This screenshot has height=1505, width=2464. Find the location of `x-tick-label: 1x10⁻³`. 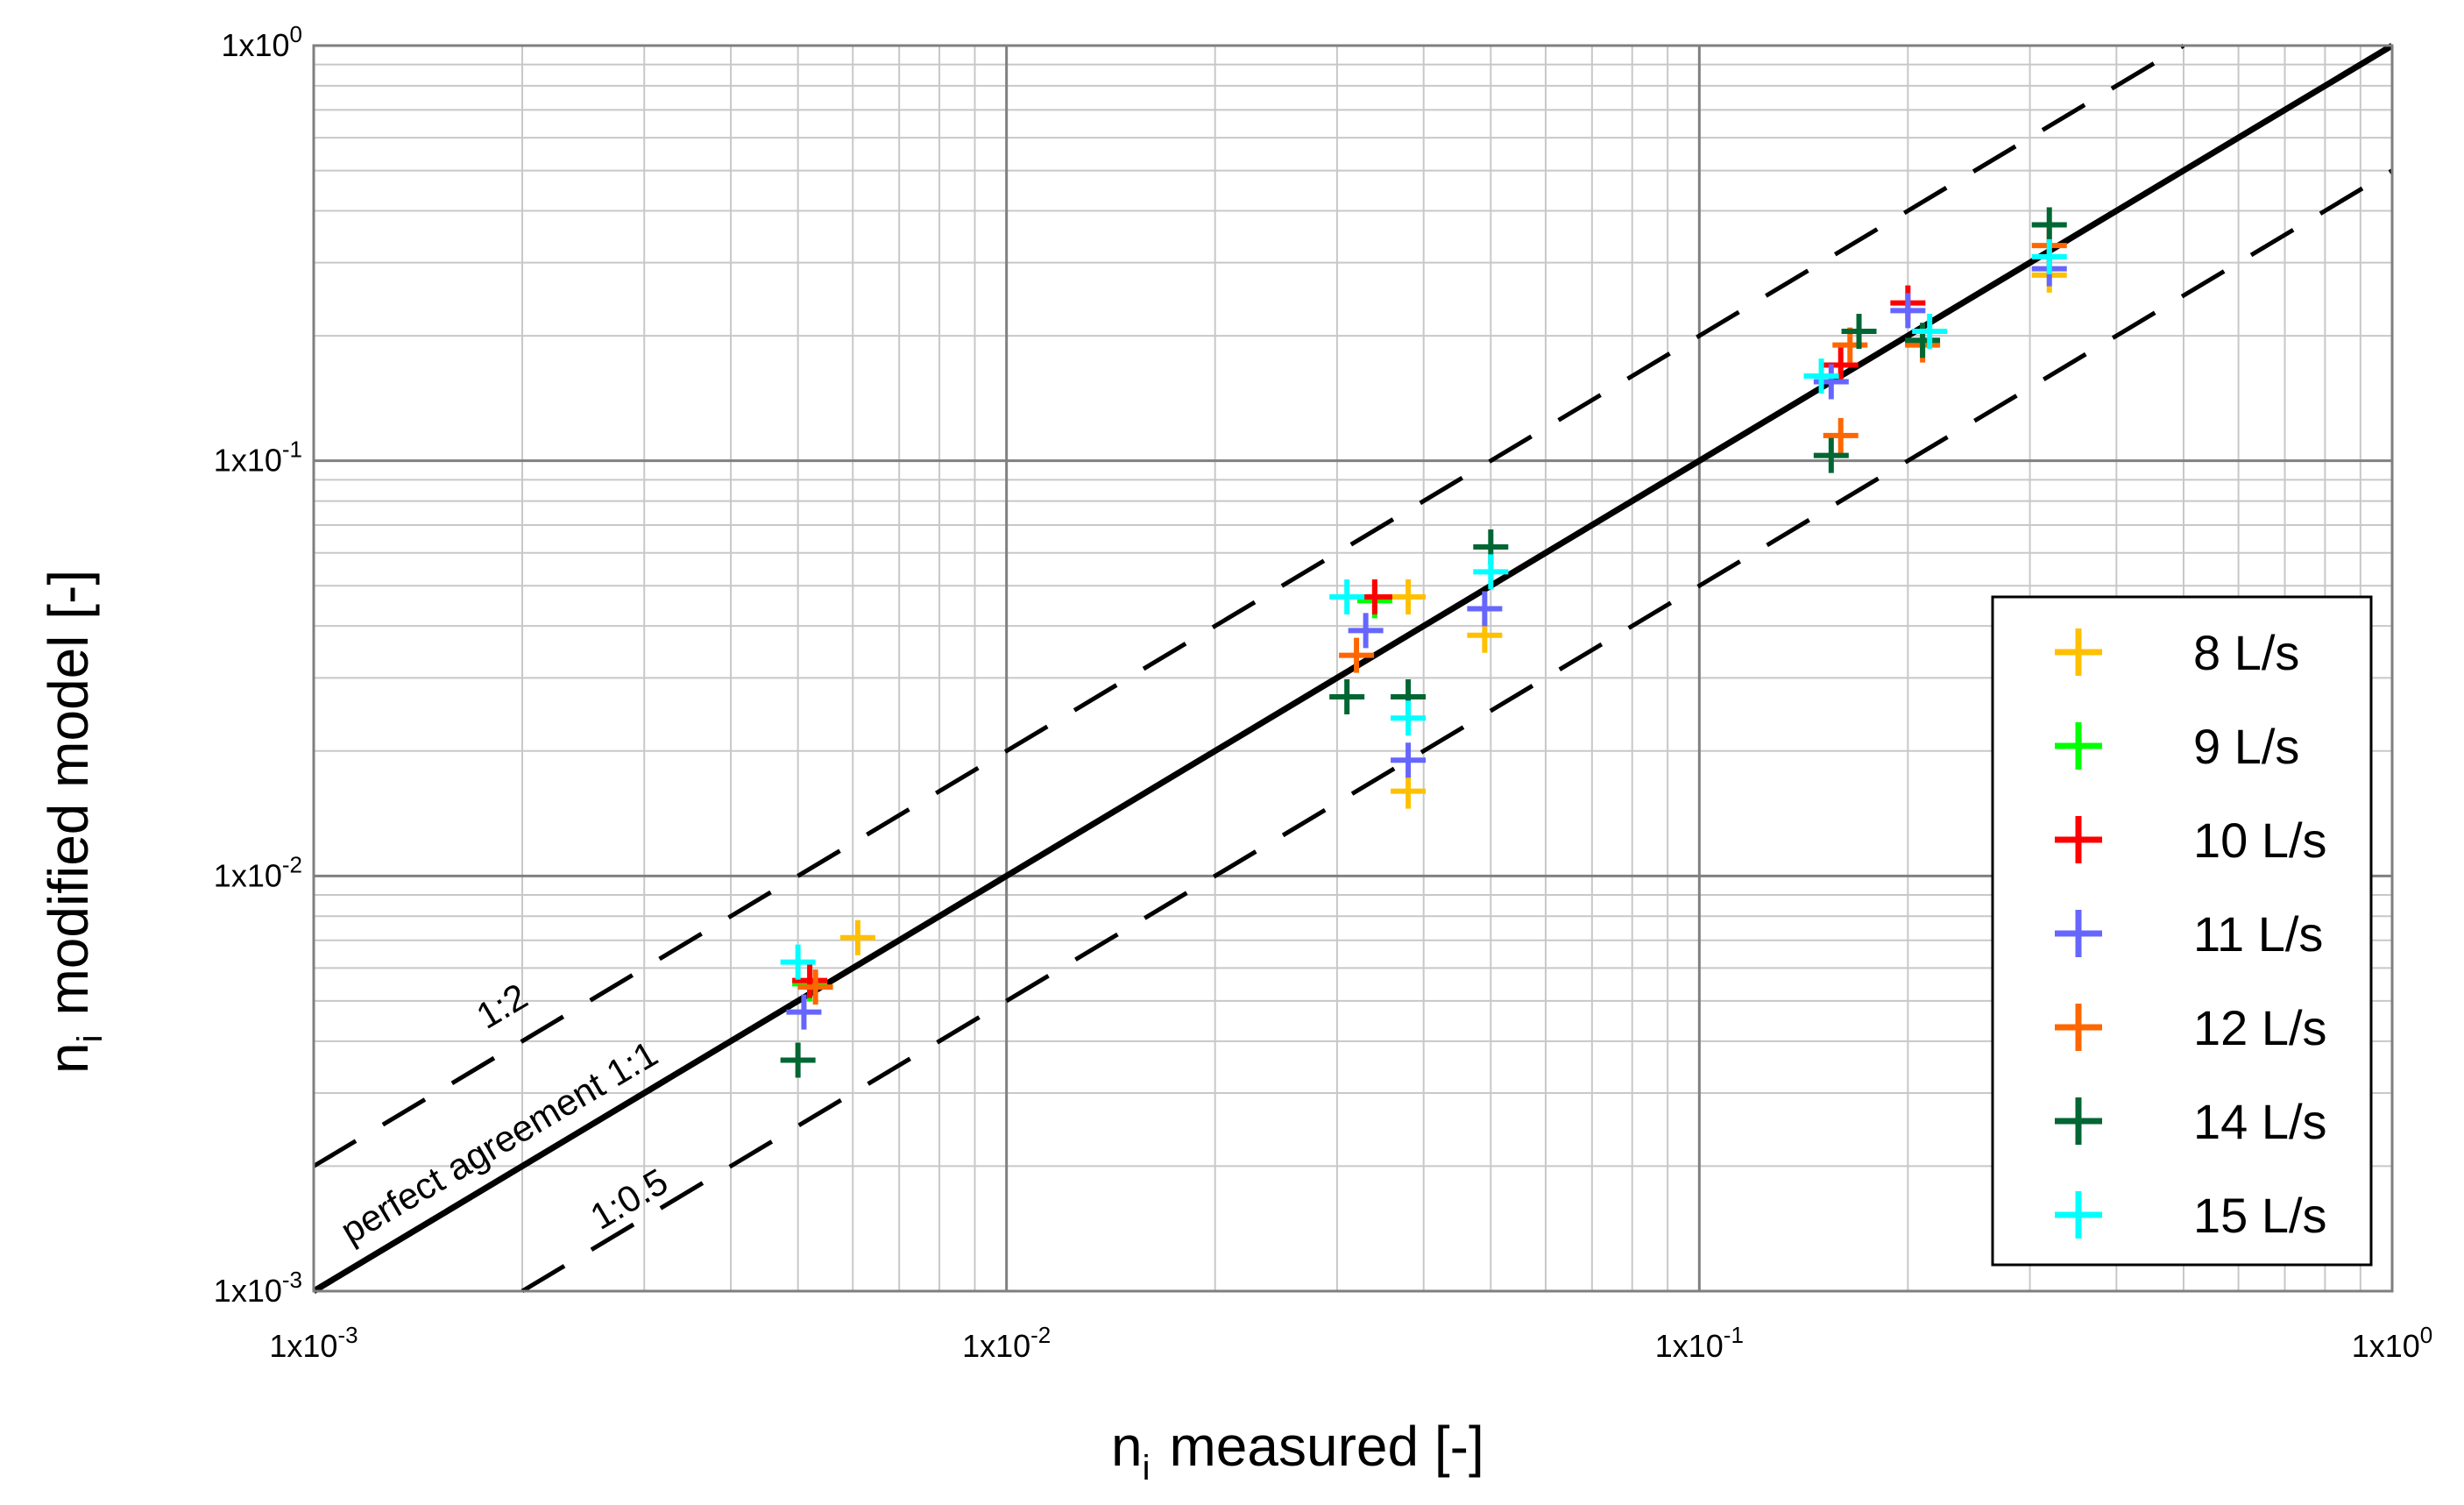

x-tick-label: 1x10⁻³ is located at coordinates (313, 1343).